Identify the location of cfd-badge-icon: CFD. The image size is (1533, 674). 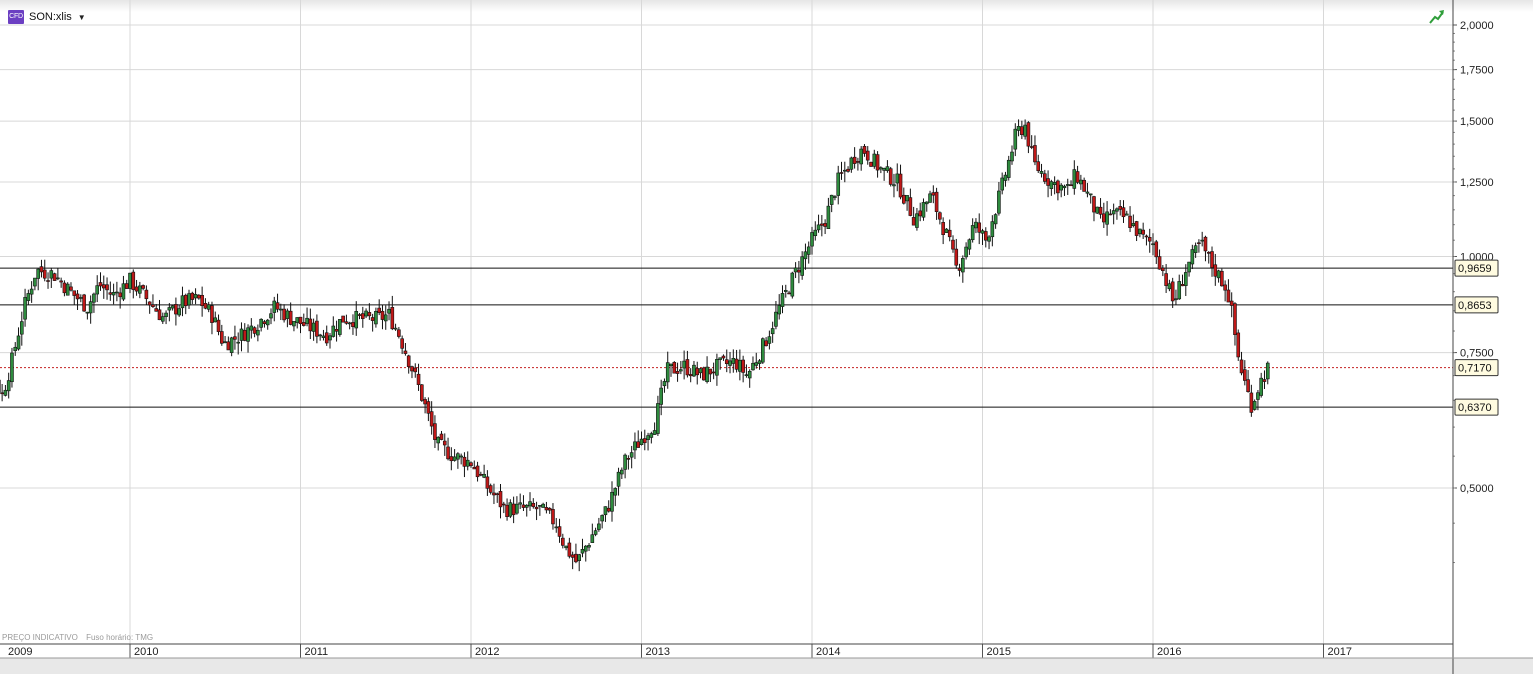
(16, 17).